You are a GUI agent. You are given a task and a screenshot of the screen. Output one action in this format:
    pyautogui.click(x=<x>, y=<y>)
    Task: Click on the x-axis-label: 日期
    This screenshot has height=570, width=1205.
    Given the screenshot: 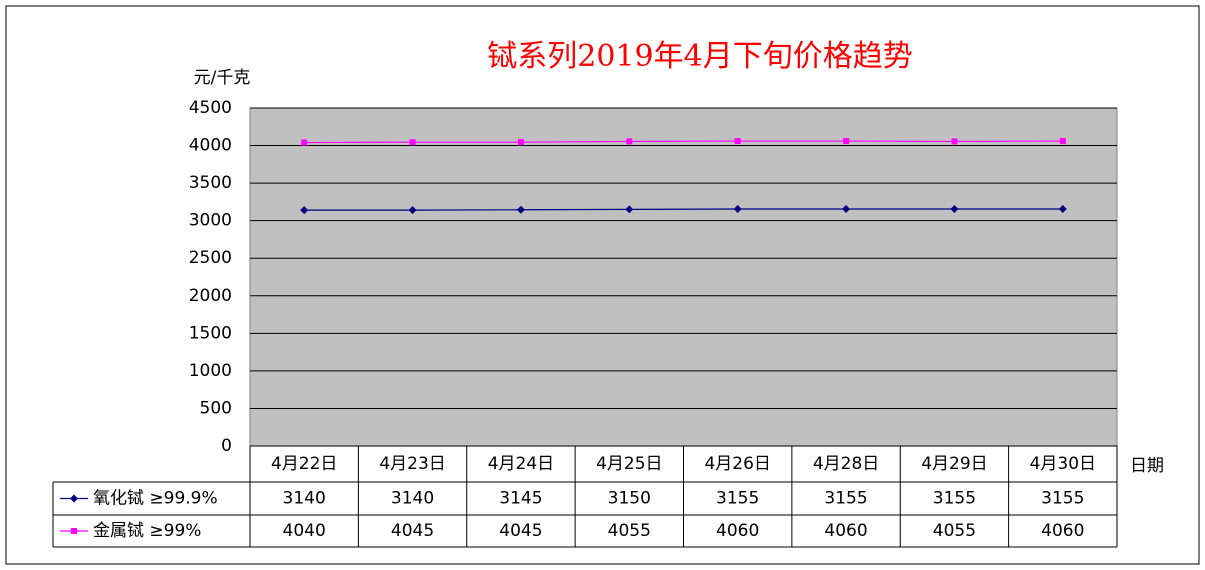 What is the action you would take?
    pyautogui.click(x=1147, y=466)
    